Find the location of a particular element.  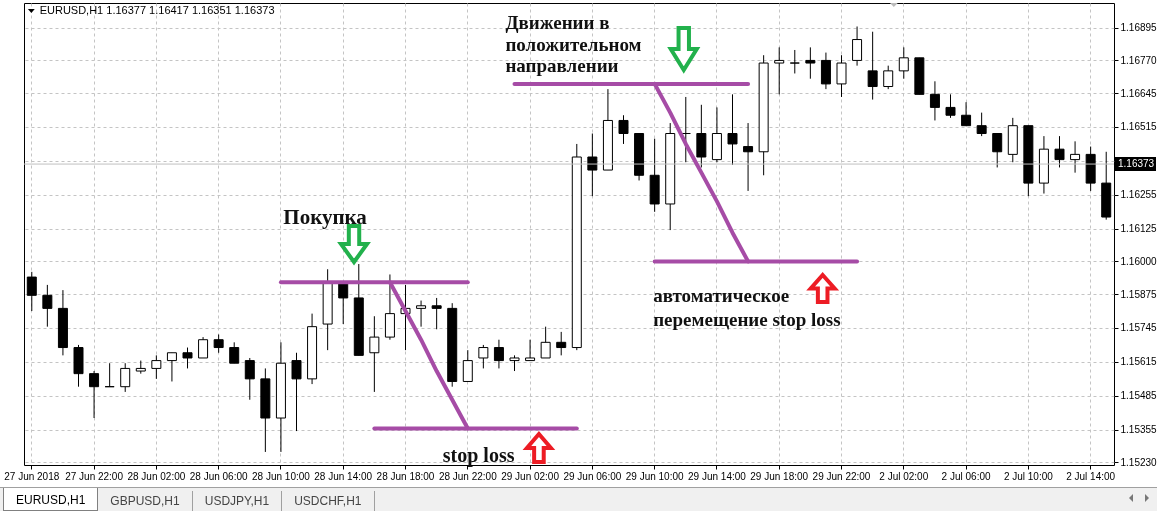

x-tick-label: 29 Jun 02:00 is located at coordinates (530, 476).